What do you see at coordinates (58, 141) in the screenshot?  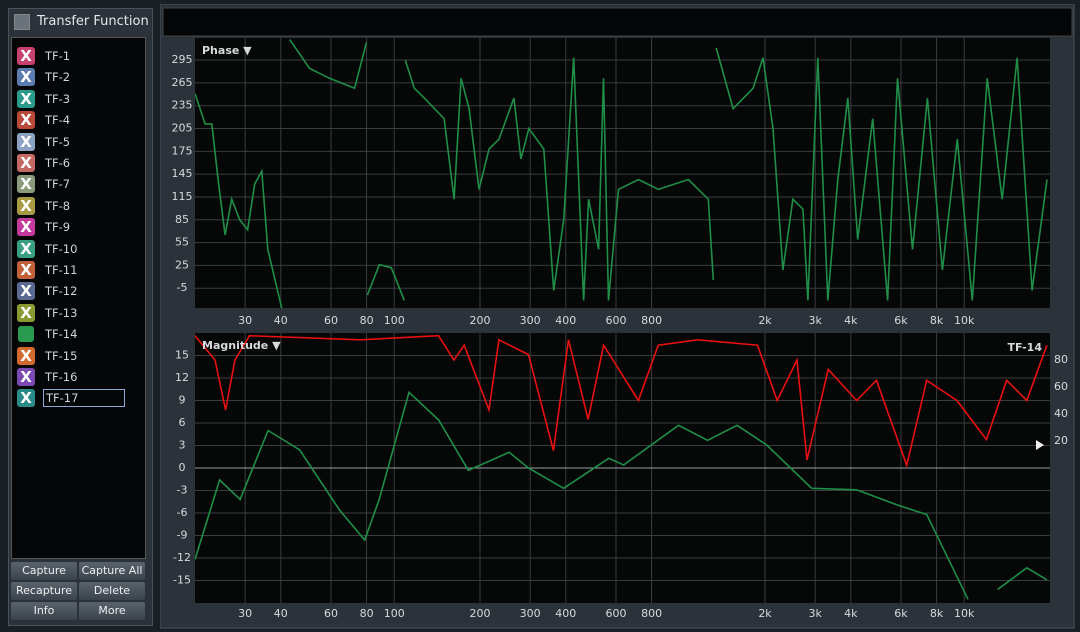 I see `tf-label: TF-5` at bounding box center [58, 141].